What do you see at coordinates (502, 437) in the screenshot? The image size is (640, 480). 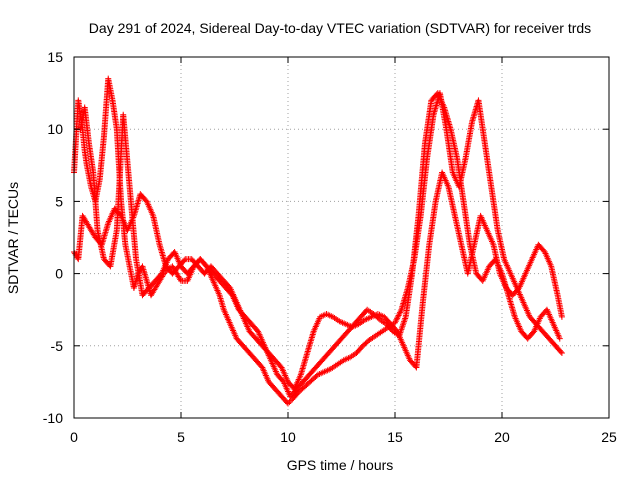 I see `x-tick-label: 20` at bounding box center [502, 437].